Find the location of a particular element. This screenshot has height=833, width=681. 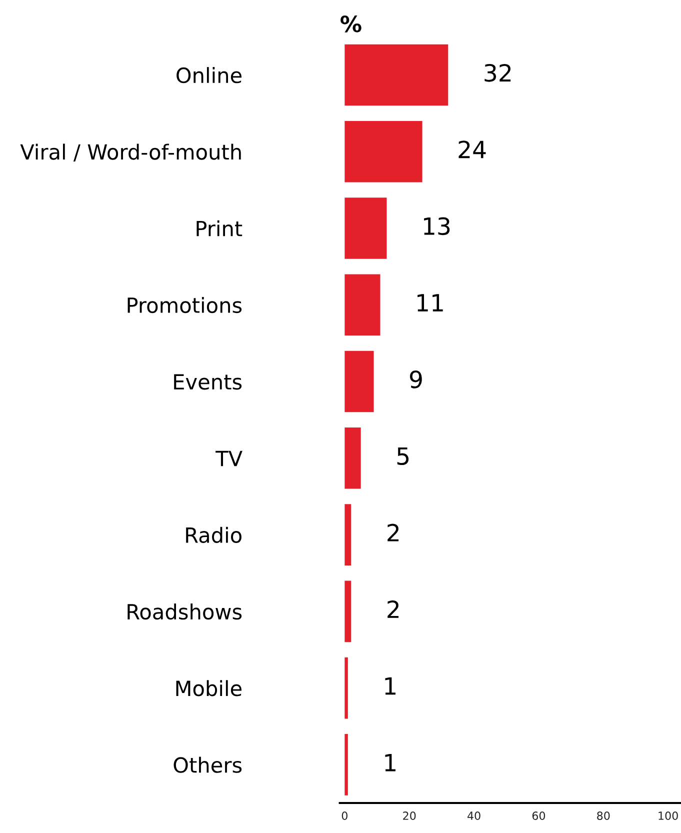

y-tick-label: Roadshows is located at coordinates (185, 612).